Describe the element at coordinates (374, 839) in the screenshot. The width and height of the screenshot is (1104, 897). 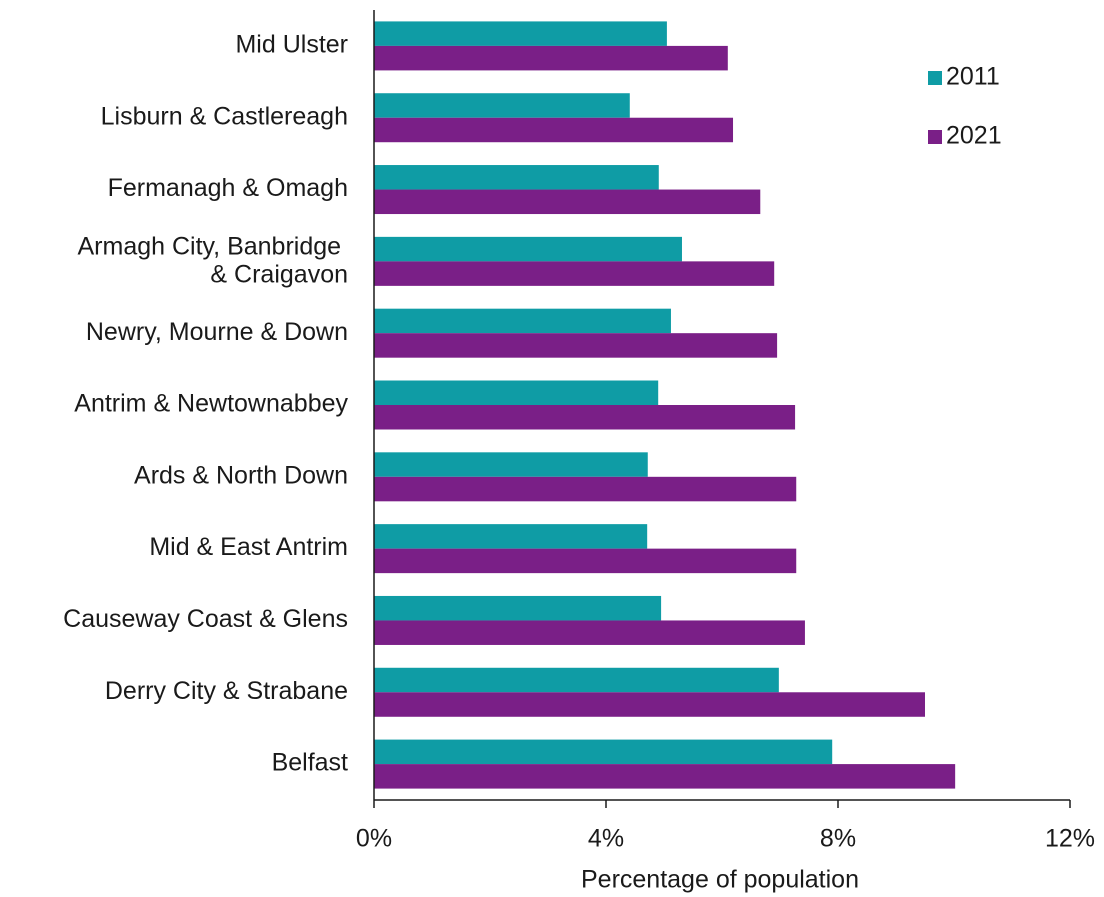
I see `x-tick-label: 0%` at that location.